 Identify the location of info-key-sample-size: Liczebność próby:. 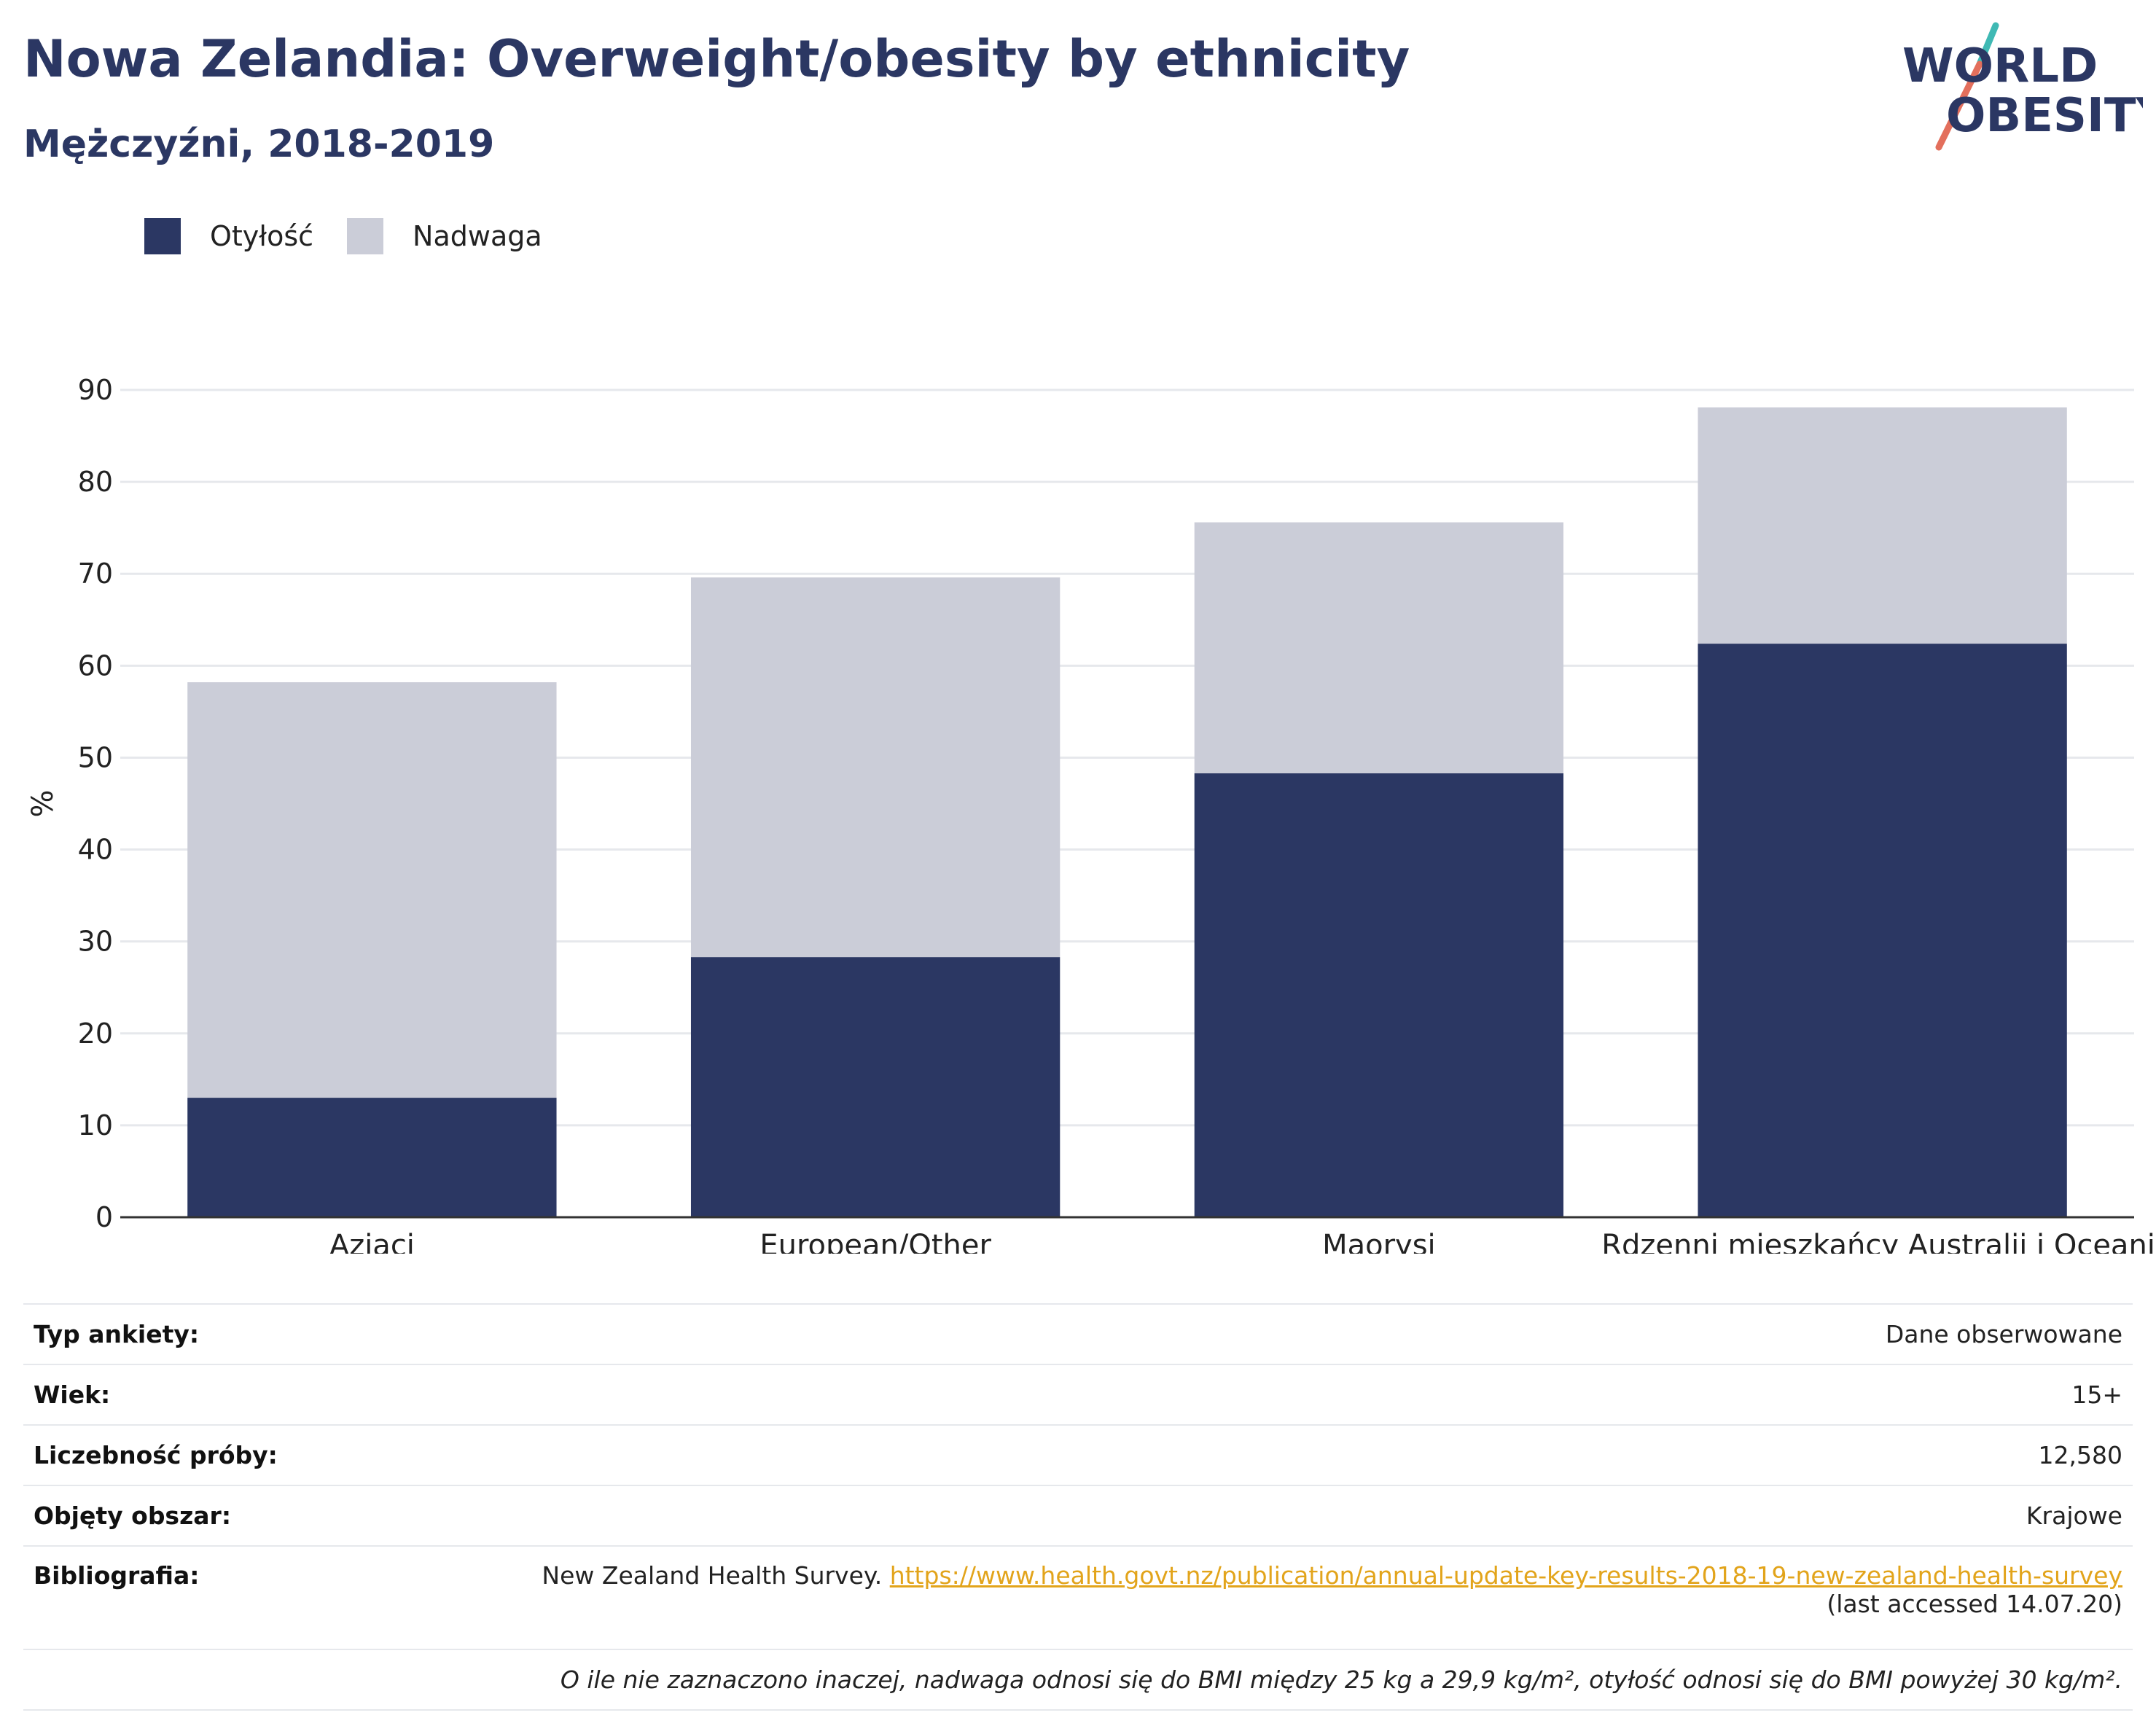
(156, 1455).